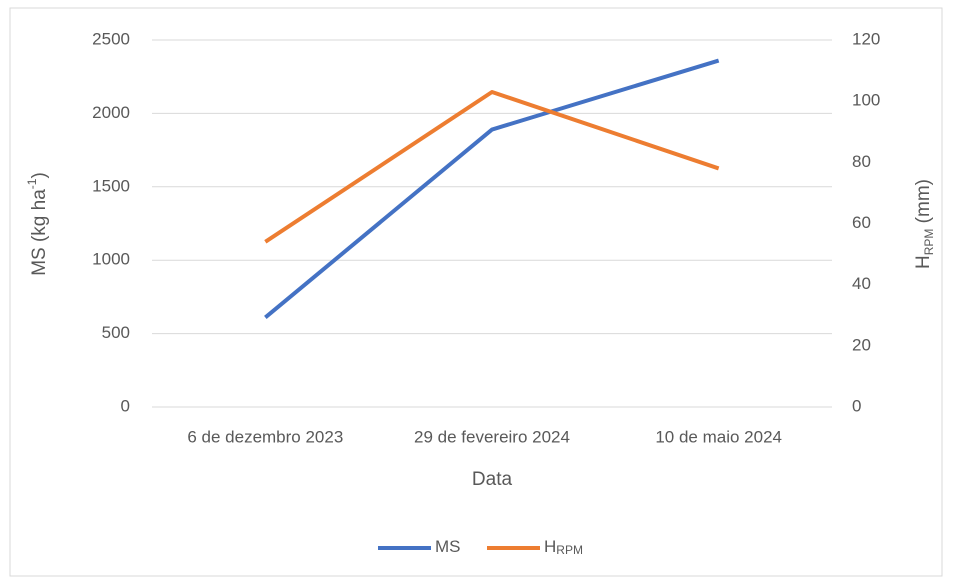  I want to click on y2-tick-label: 60, so click(861, 222).